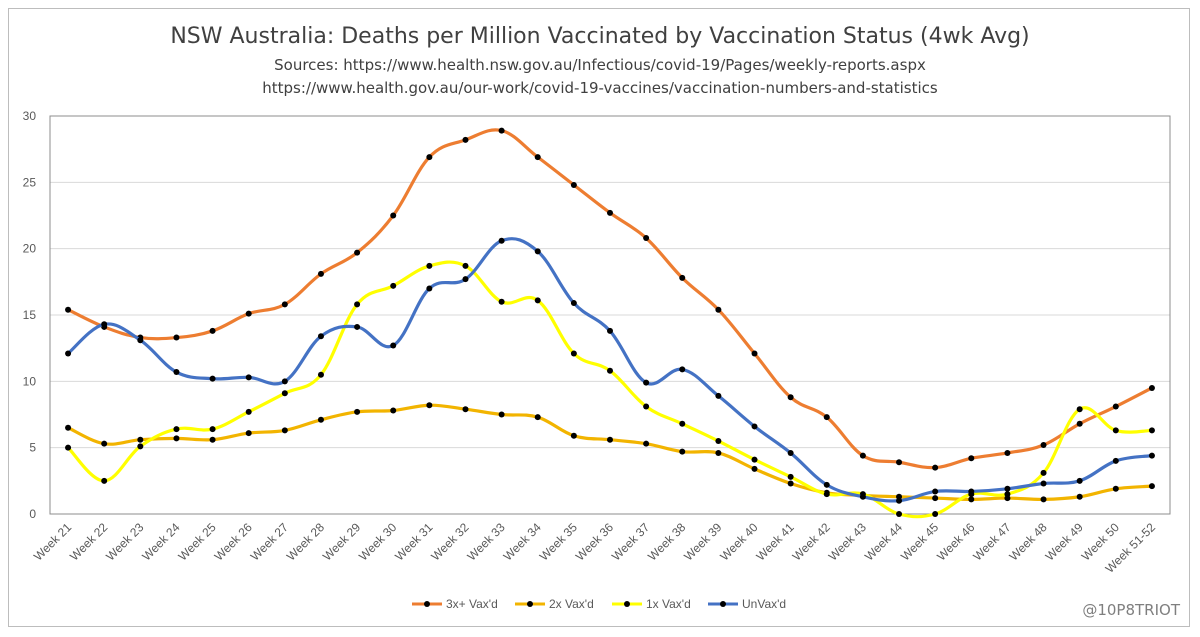  Describe the element at coordinates (52, 541) in the screenshot. I see `x-tick-label: Week 21` at that location.